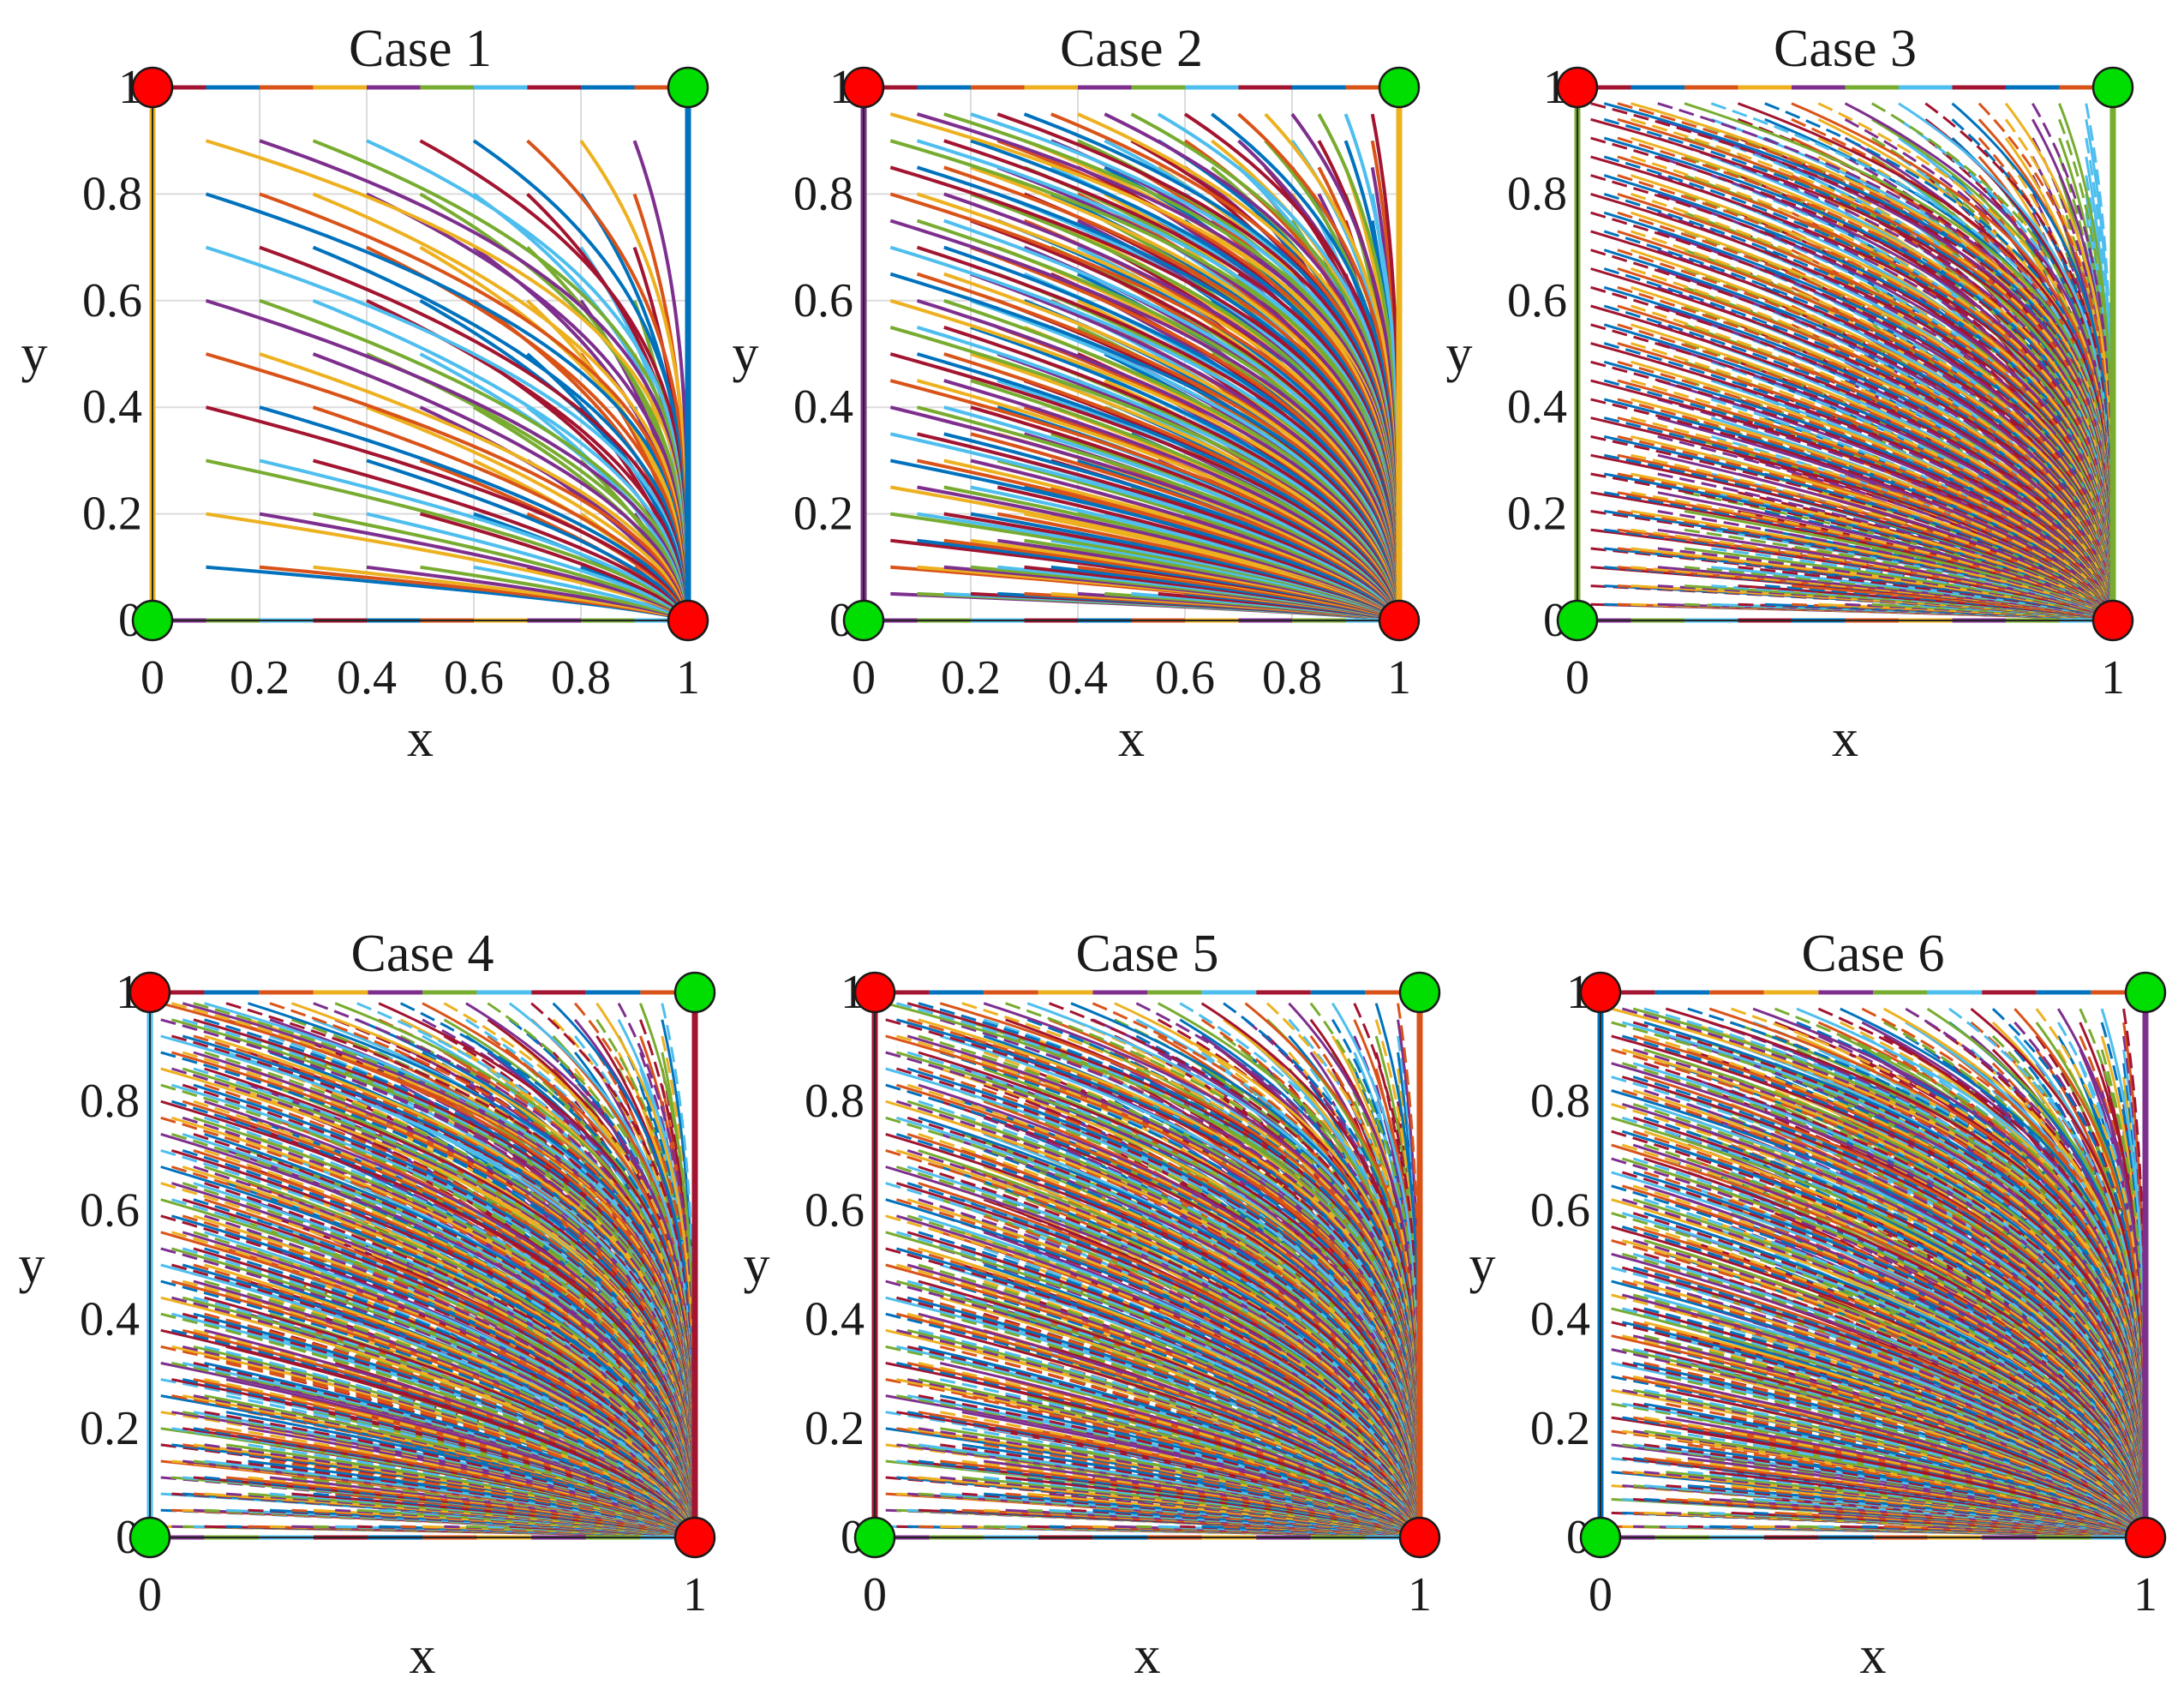 The width and height of the screenshot is (2184, 1696). I want to click on chart-title: Case 2, so click(1131, 49).